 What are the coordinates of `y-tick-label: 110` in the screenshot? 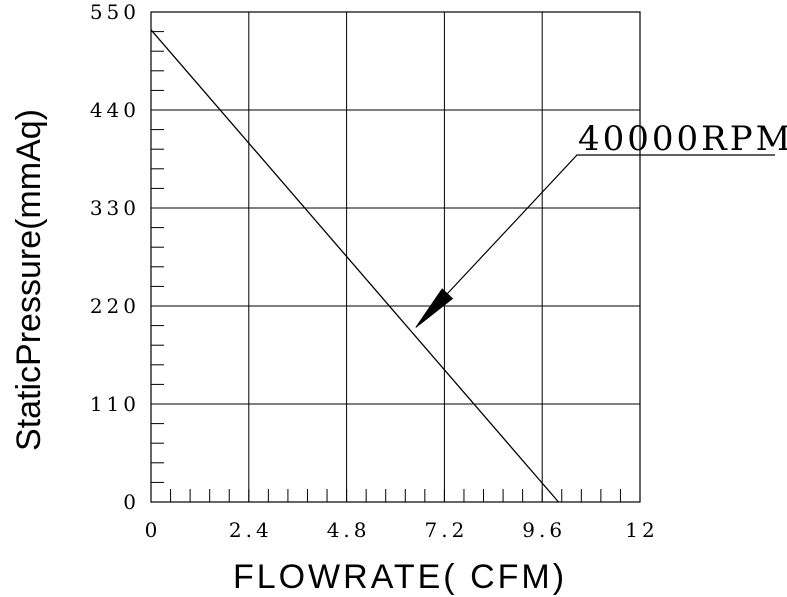 It's located at (115, 404).